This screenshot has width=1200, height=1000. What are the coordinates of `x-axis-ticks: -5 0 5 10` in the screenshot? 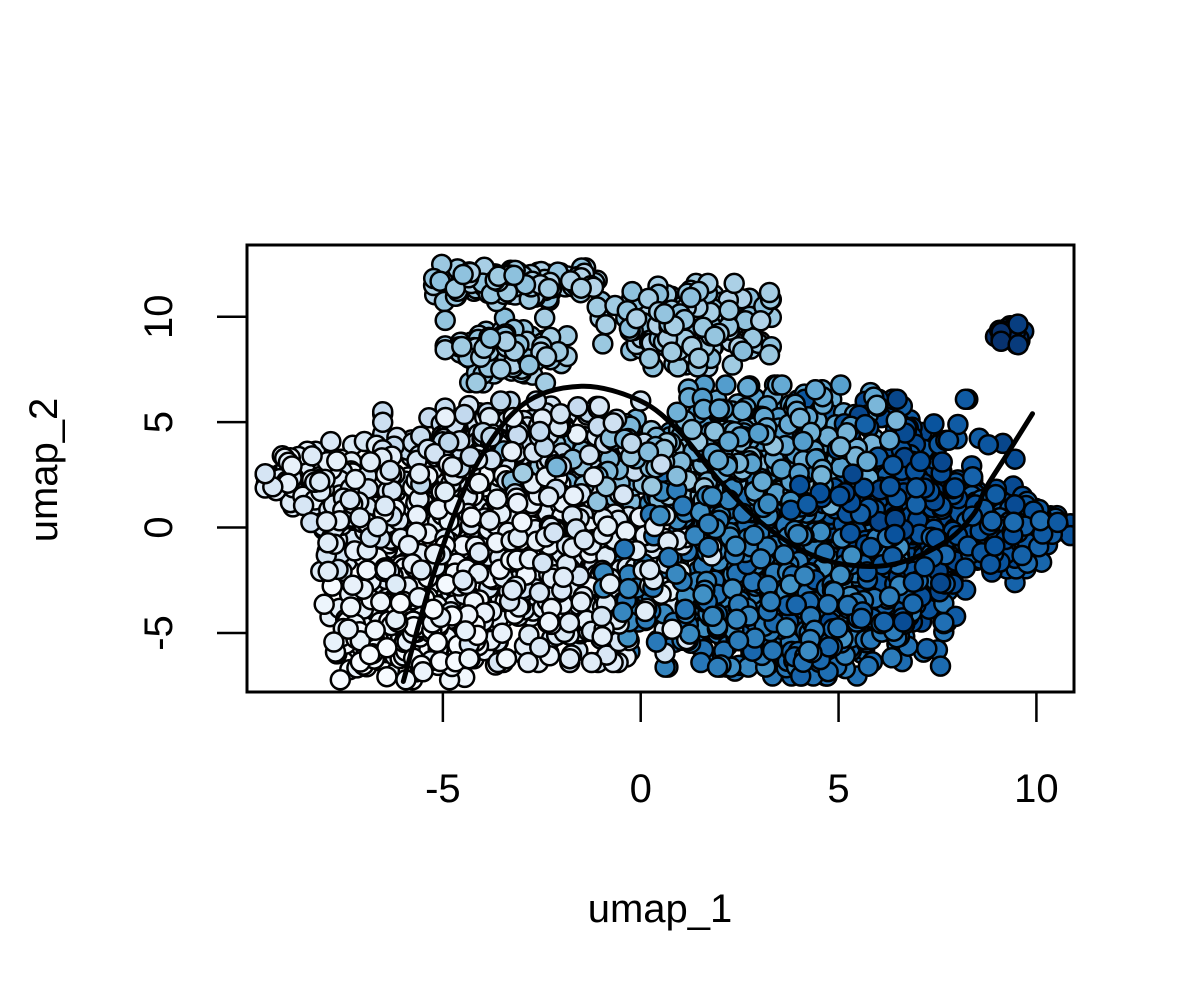 It's located at (742, 751).